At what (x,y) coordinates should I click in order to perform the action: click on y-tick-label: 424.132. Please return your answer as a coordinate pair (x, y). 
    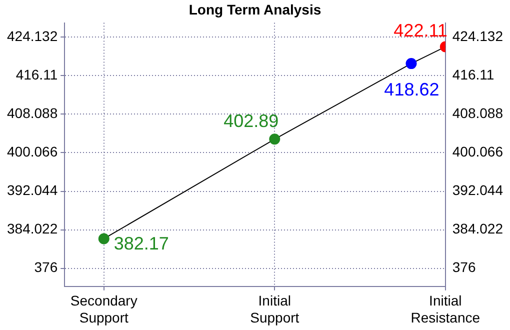
    Looking at the image, I should click on (32, 36).